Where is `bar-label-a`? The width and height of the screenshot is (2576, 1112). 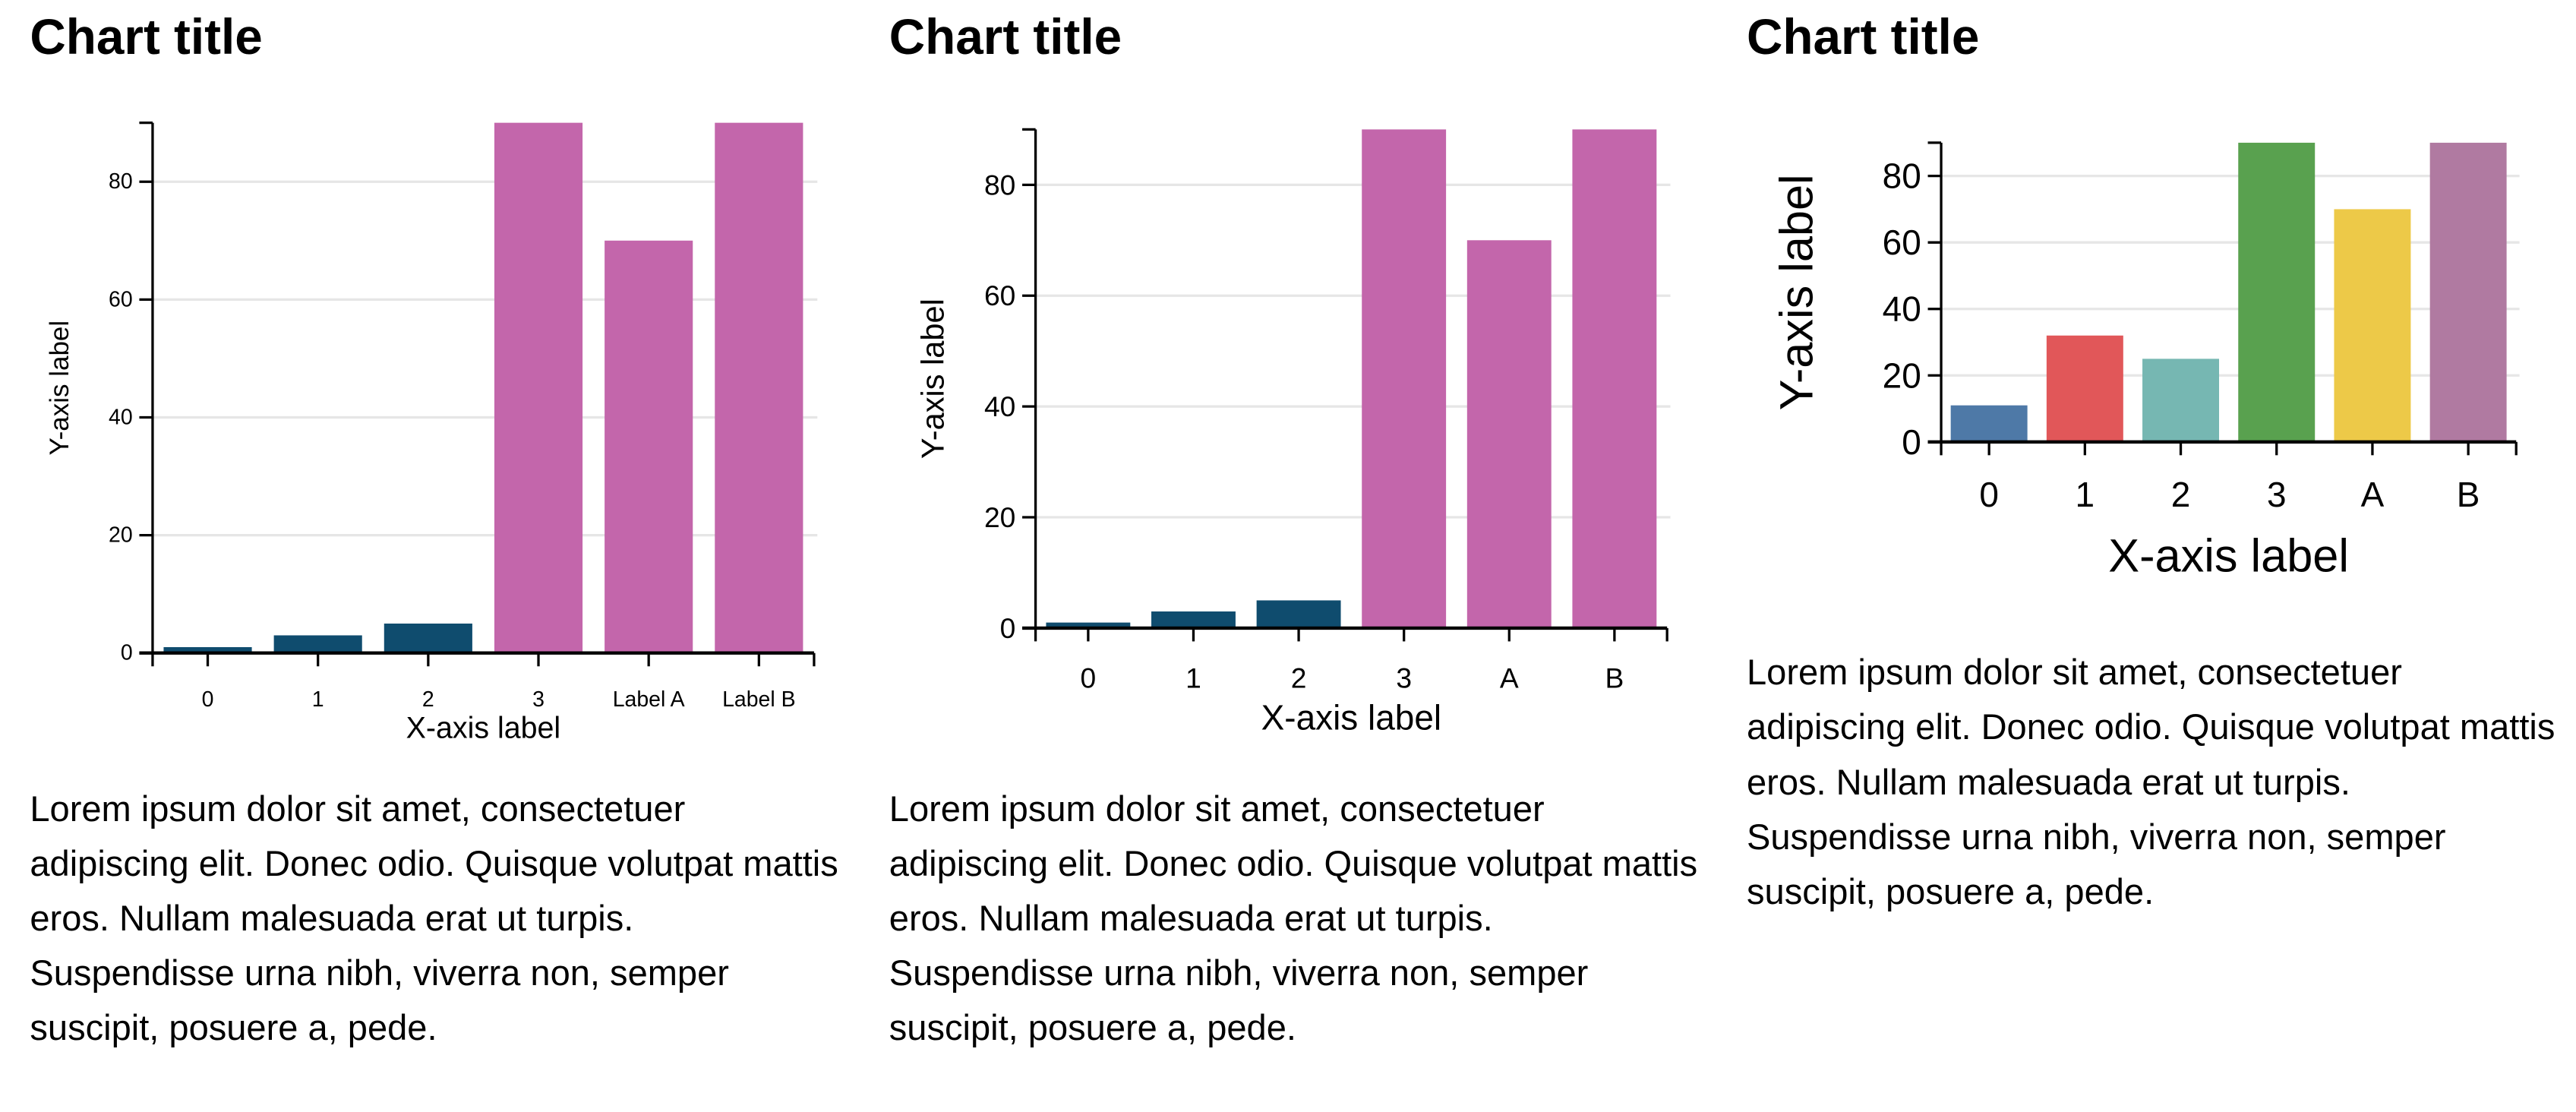
bar-label-a is located at coordinates (649, 447).